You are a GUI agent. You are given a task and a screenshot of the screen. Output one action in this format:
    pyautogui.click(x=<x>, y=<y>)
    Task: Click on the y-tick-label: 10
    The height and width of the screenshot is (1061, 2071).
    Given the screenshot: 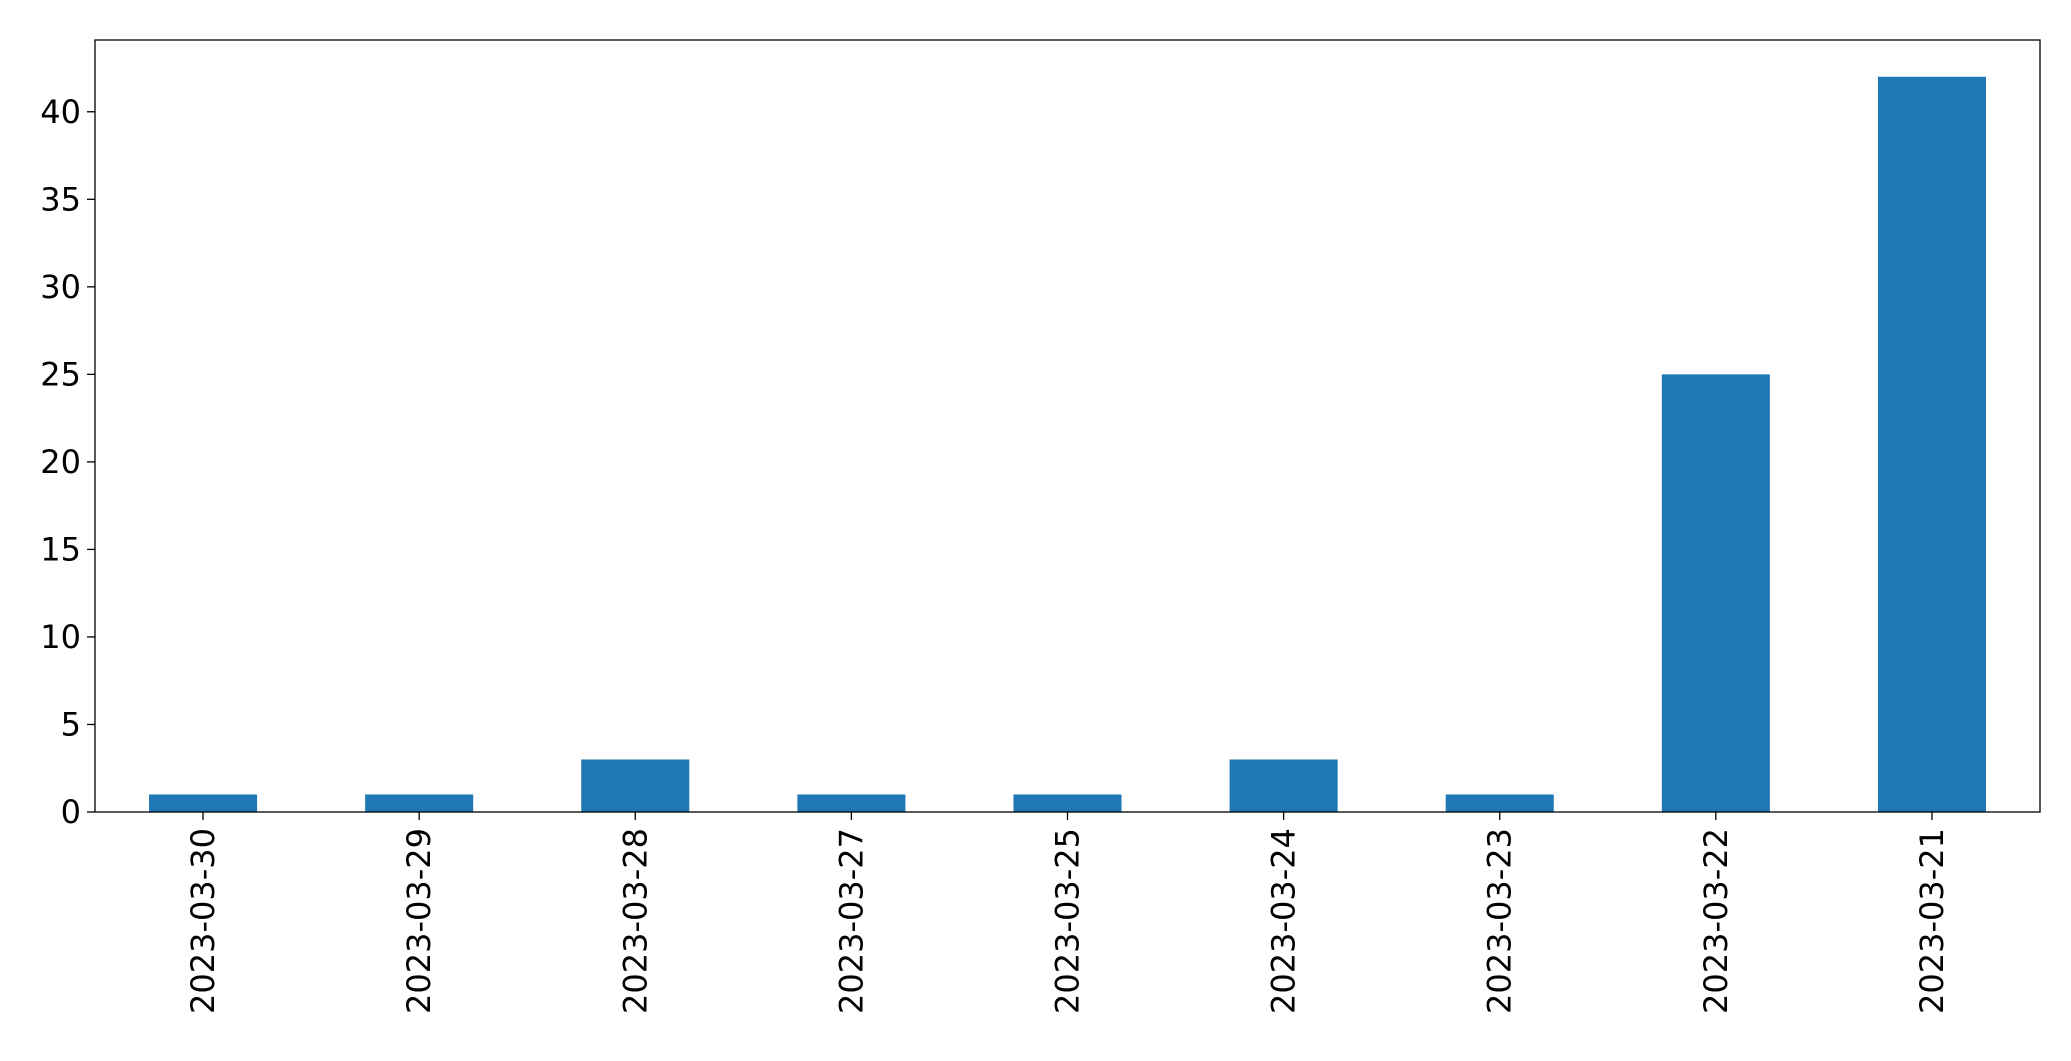 What is the action you would take?
    pyautogui.click(x=60, y=637)
    